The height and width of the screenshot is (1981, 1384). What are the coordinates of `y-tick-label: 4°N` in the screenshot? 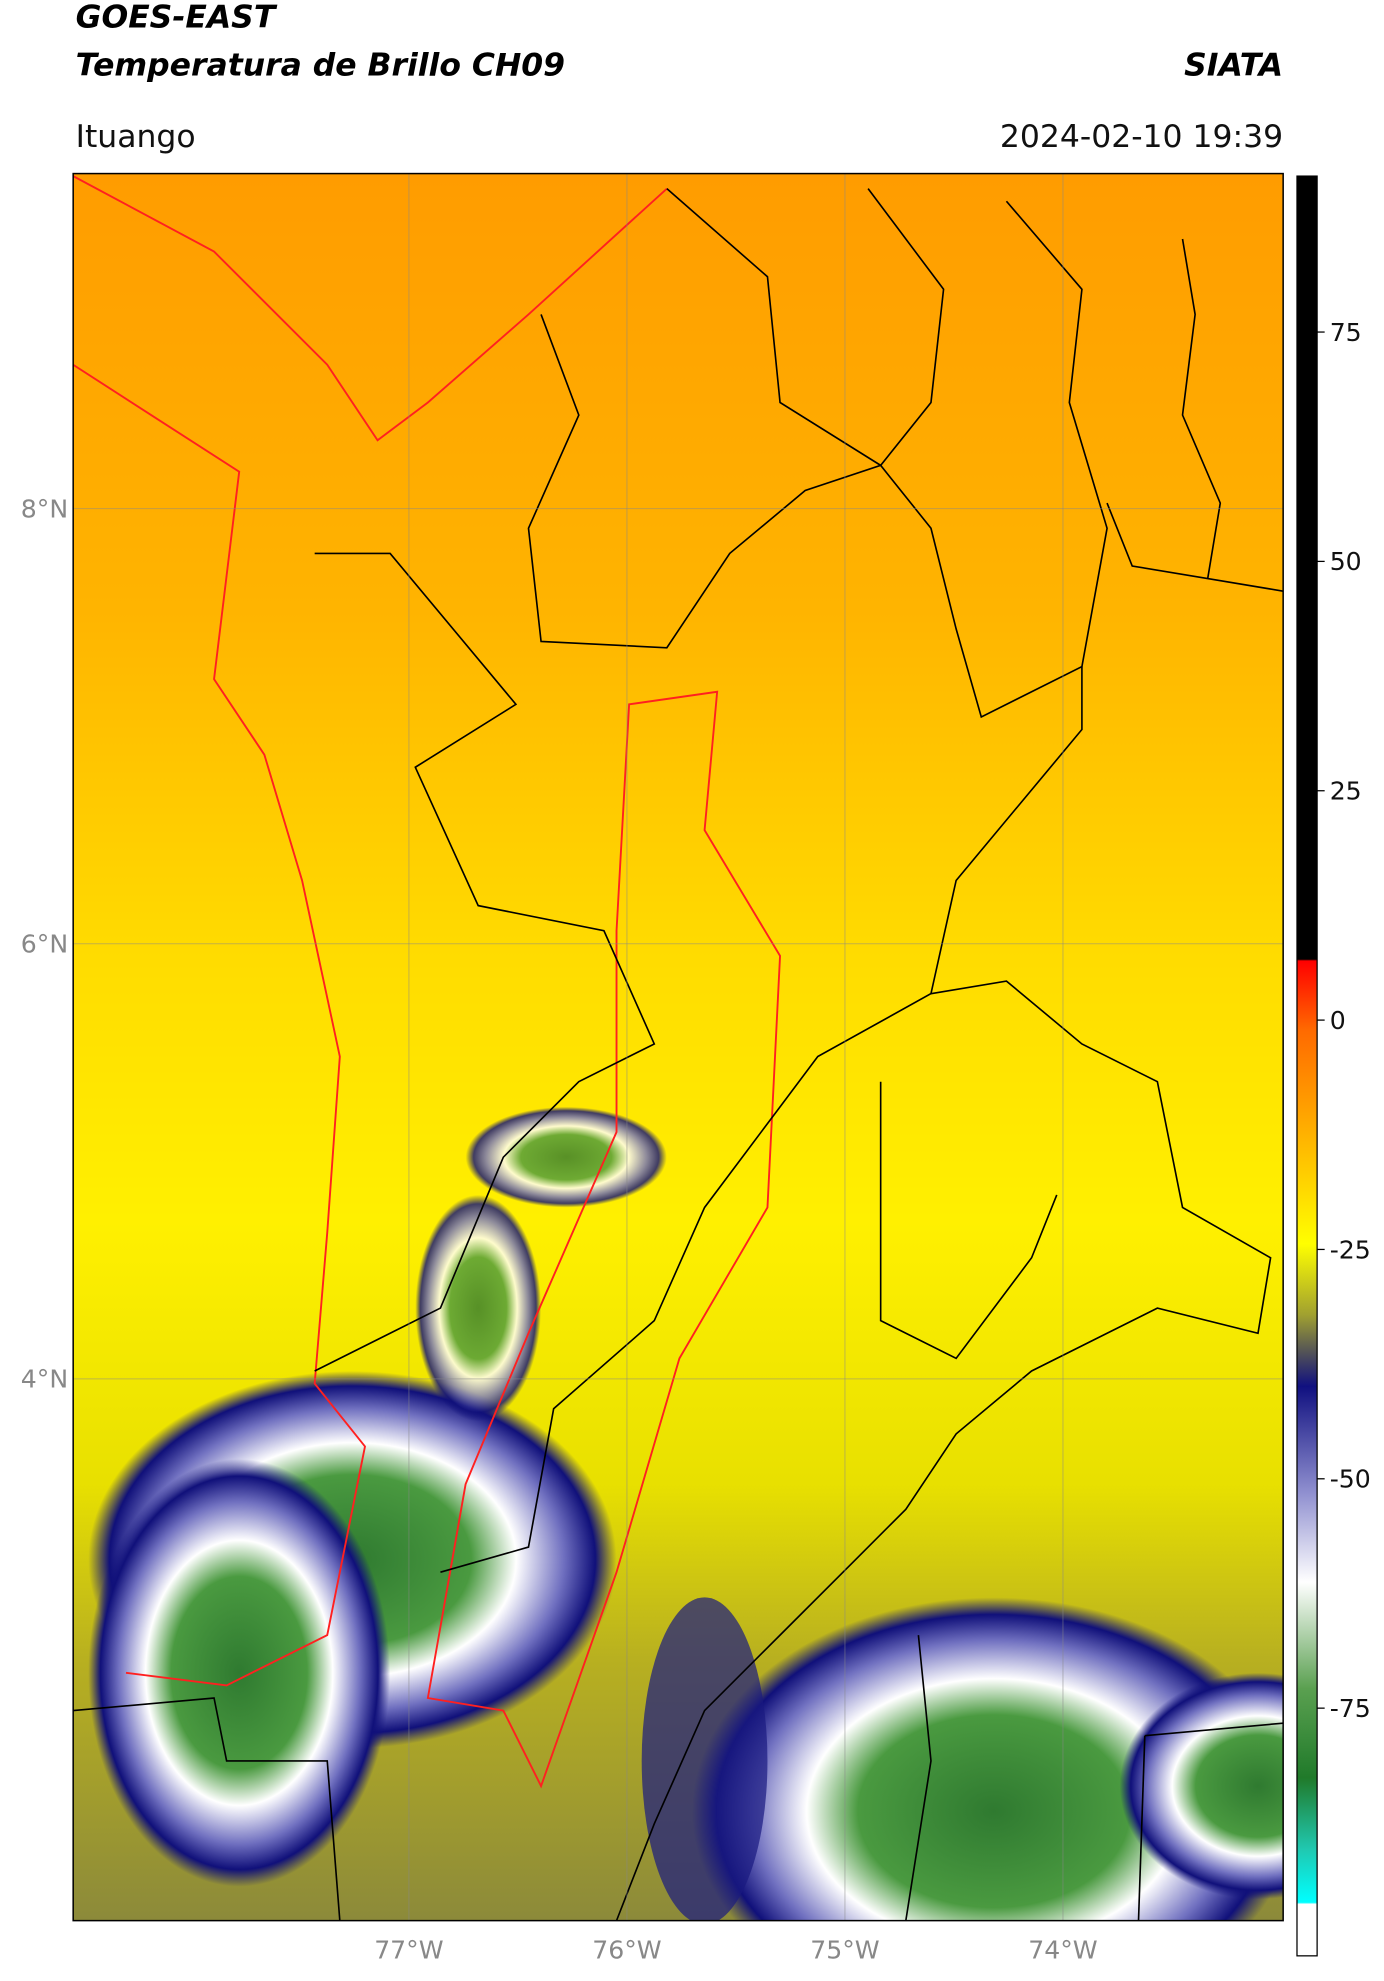 It's located at (44, 1379).